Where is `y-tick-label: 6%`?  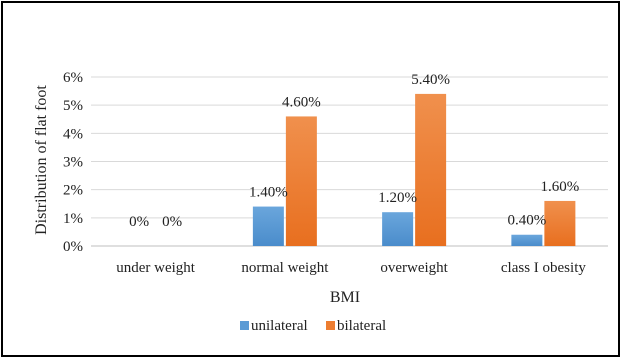
y-tick-label: 6% is located at coordinates (73, 78).